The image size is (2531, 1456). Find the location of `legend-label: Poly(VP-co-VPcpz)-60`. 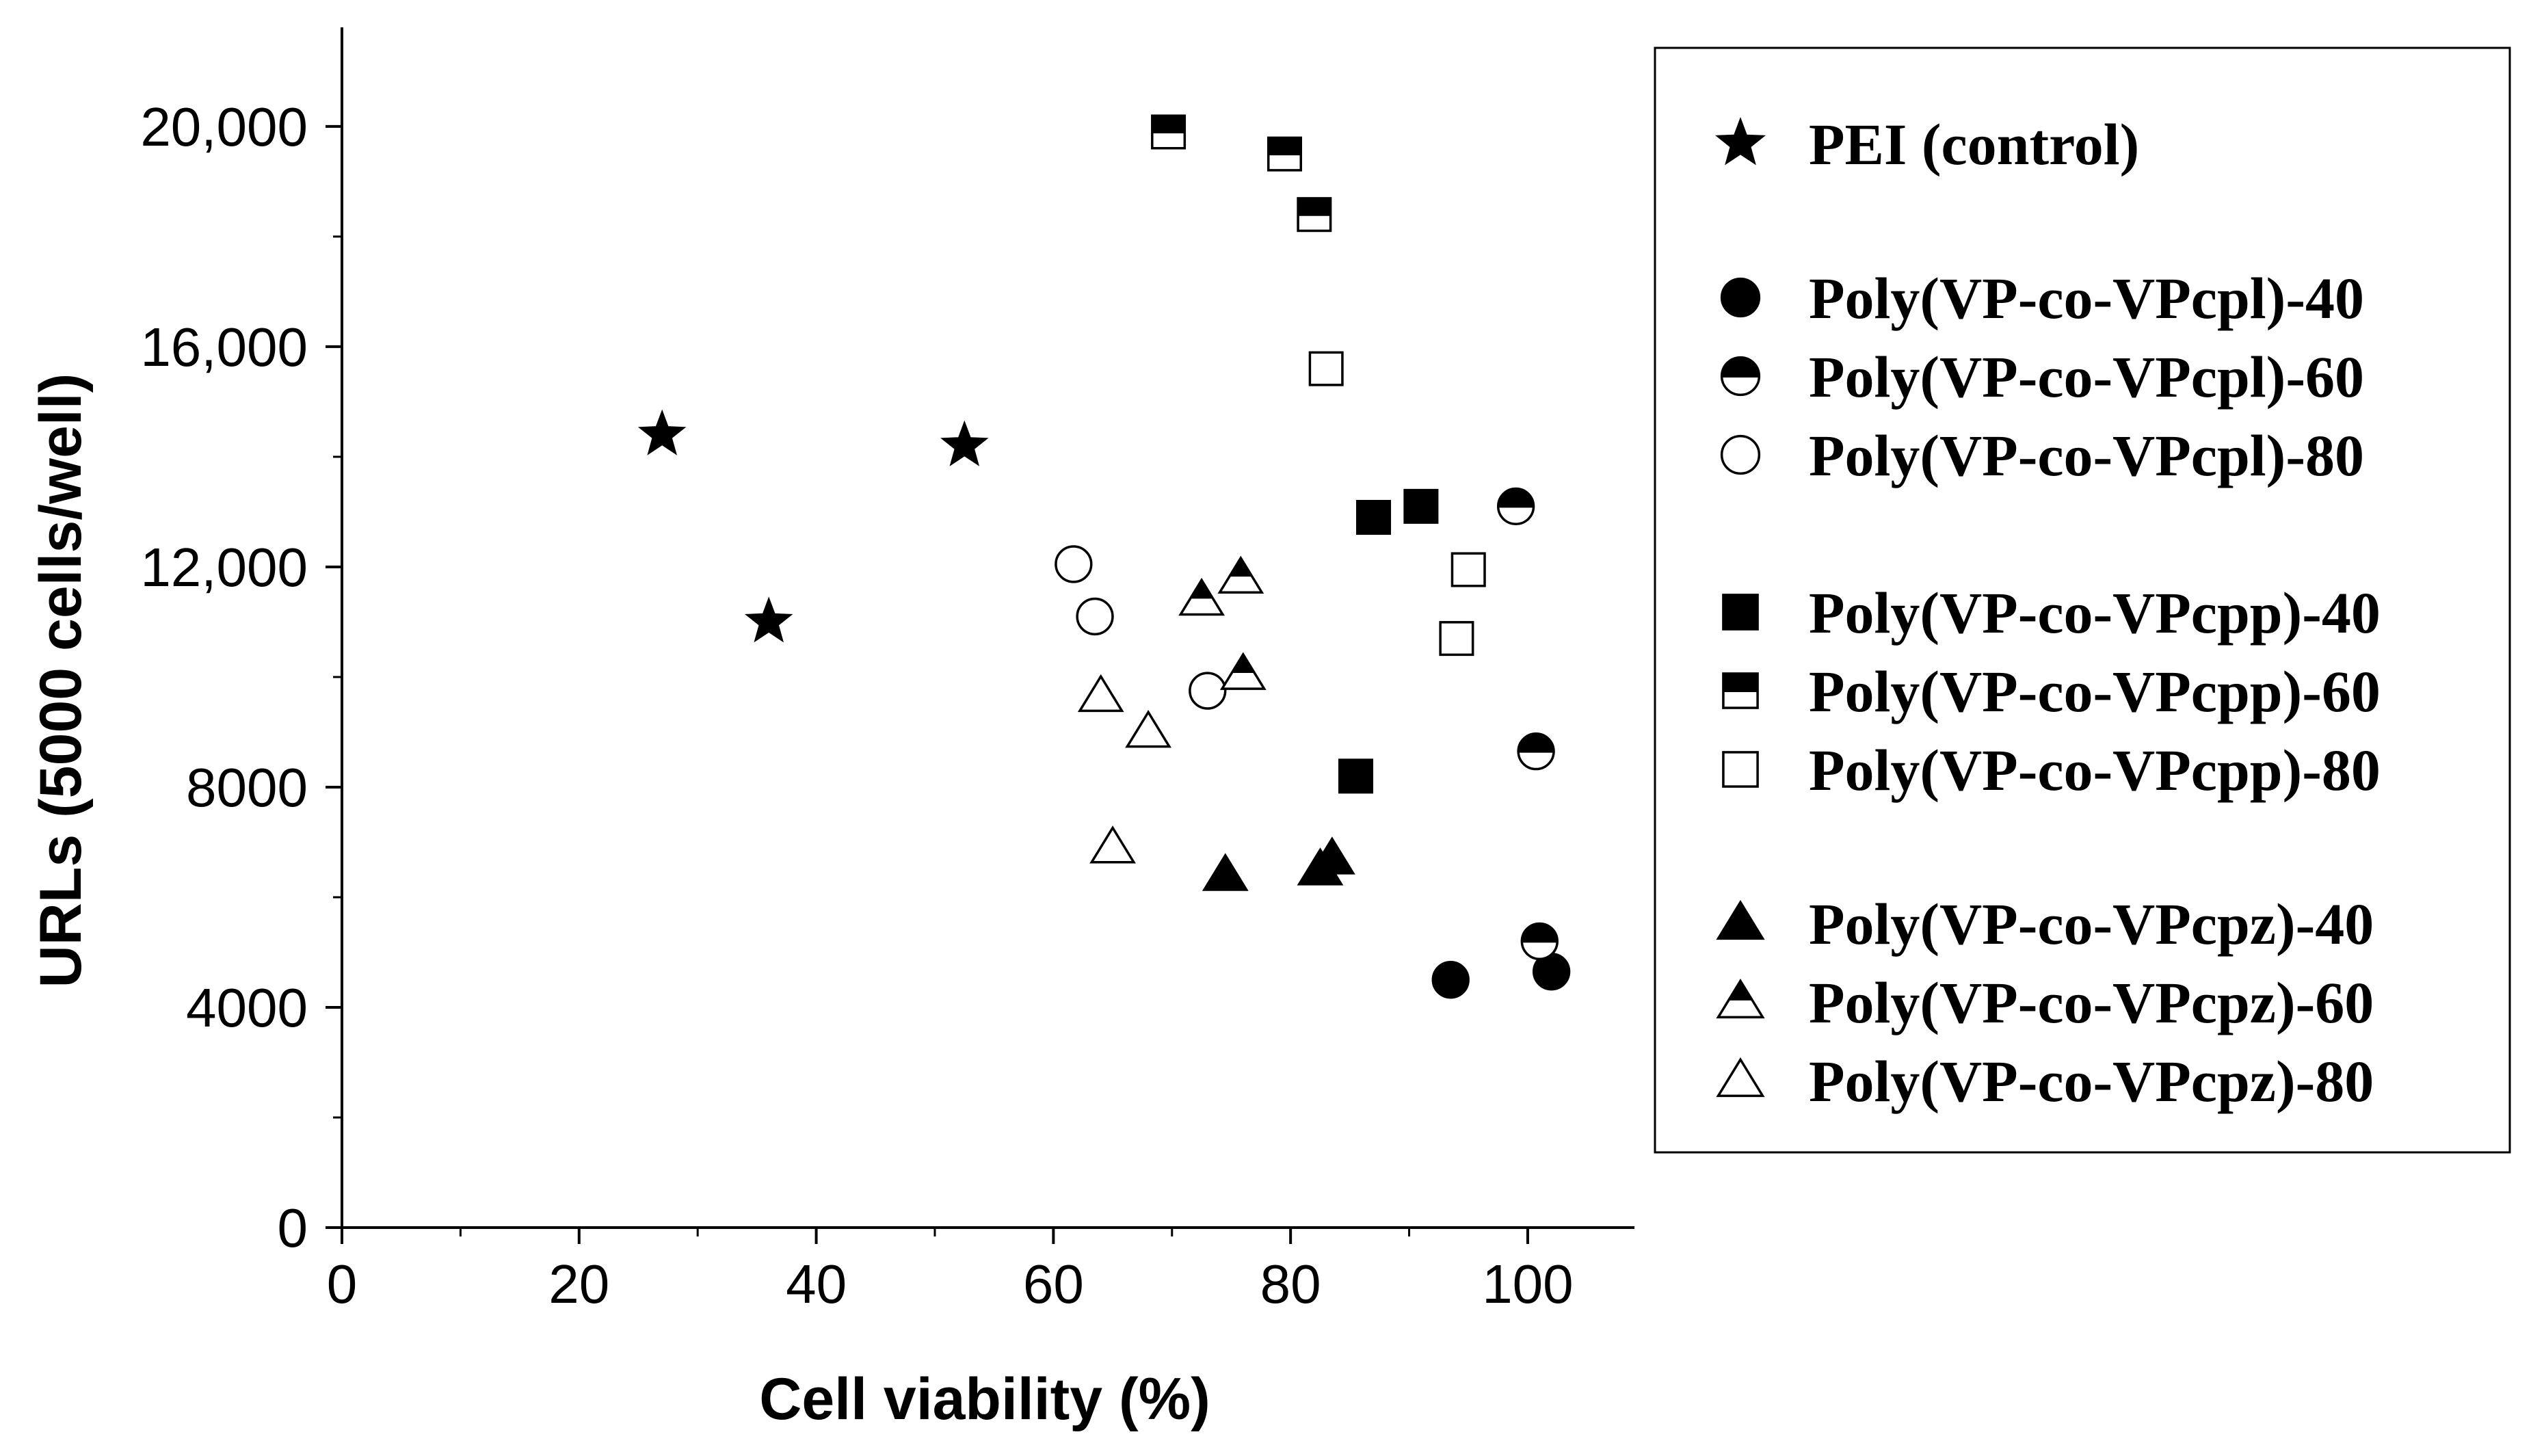

legend-label: Poly(VP-co-VPcpz)-60 is located at coordinates (2092, 1002).